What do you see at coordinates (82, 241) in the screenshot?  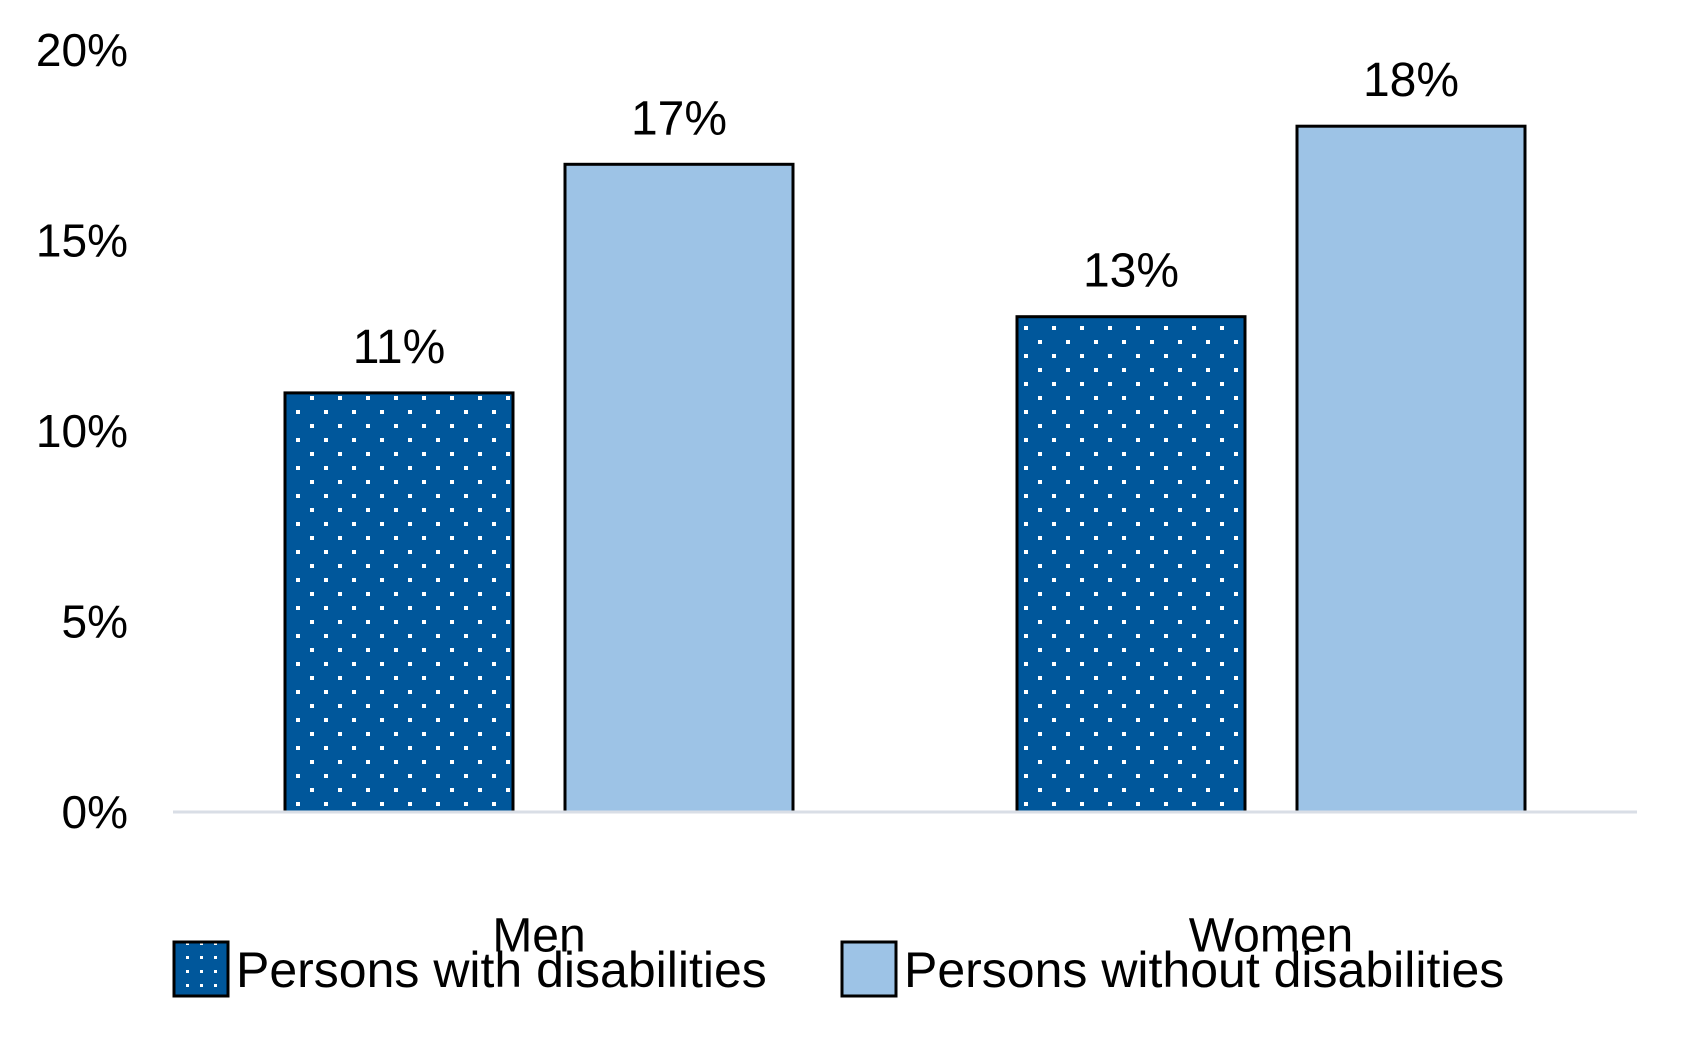 I see `y-tick-label: 15%` at bounding box center [82, 241].